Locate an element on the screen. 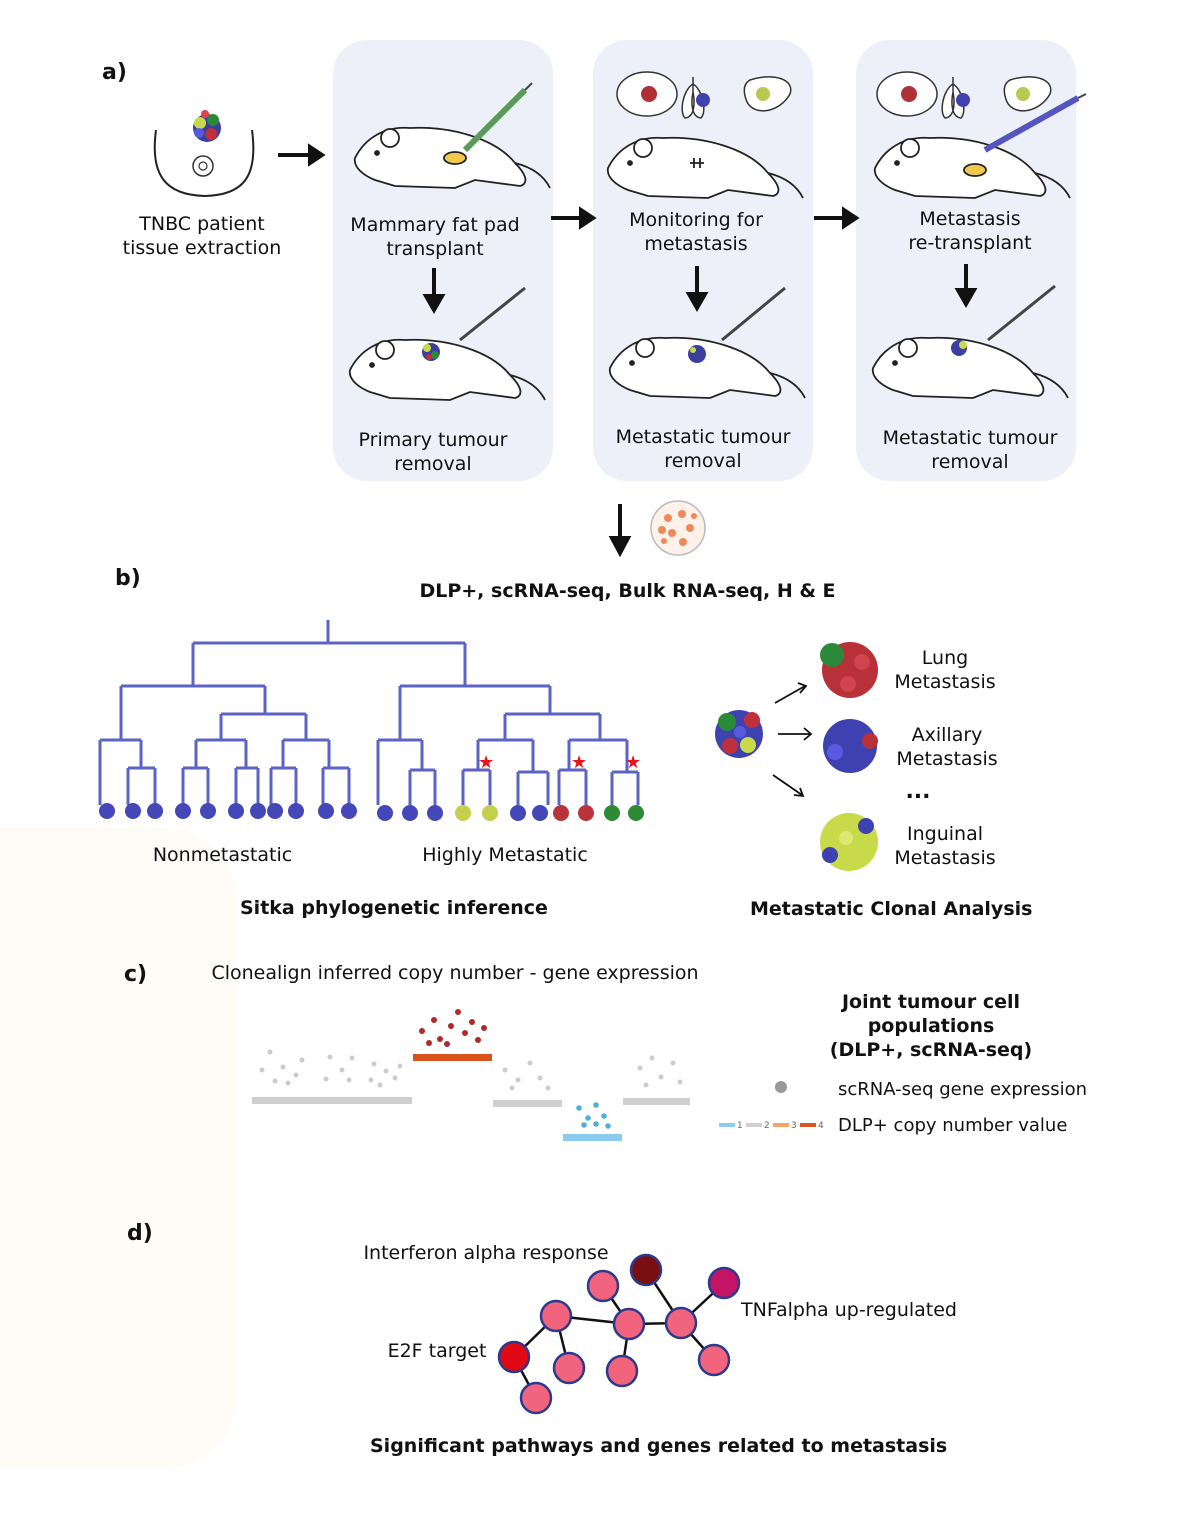 The image size is (1197, 1535). step1-top-caption: Mammary fat pad transplant is located at coordinates (435, 237).